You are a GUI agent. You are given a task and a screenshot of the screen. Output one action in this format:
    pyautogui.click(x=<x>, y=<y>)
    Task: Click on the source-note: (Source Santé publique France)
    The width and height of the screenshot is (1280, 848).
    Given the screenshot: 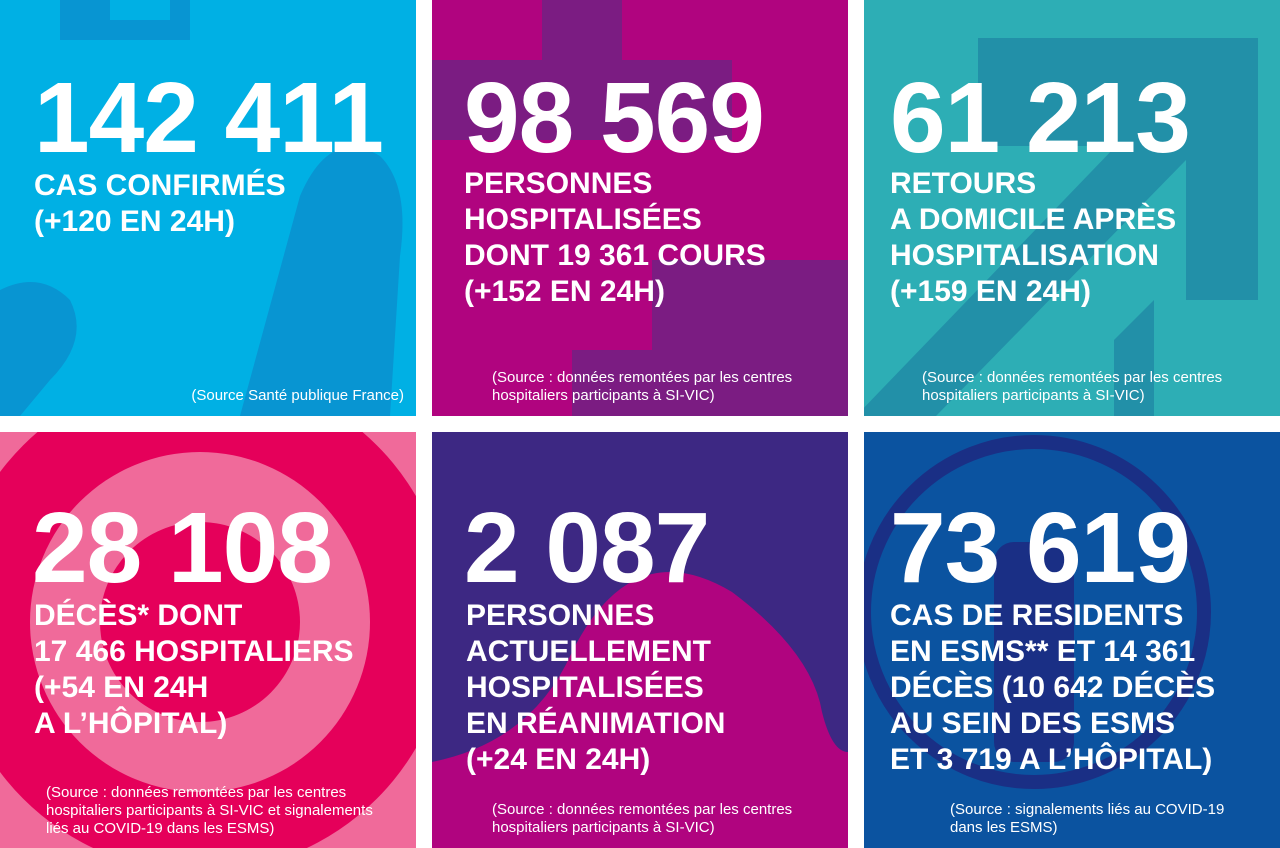 What is the action you would take?
    pyautogui.click(x=297, y=395)
    